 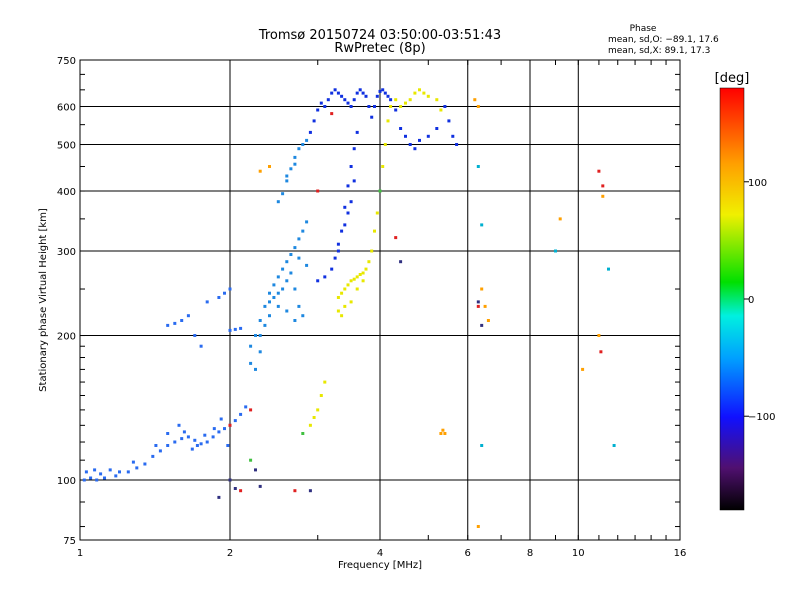 I want to click on x-tick-label: 16, so click(x=680, y=553).